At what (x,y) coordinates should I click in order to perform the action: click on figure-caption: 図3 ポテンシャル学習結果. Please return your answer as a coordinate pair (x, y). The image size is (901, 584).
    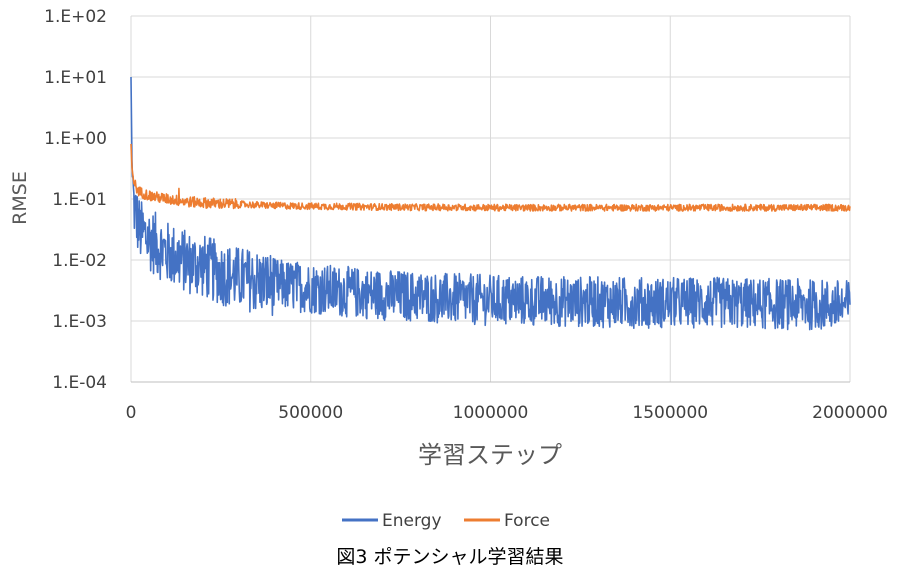
    Looking at the image, I should click on (449, 557).